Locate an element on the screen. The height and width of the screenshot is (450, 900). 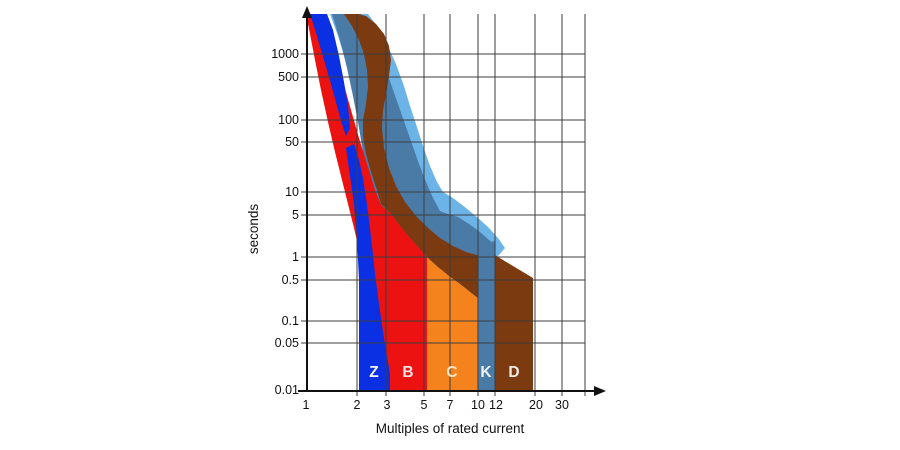
band-c-orange is located at coordinates (453, 324).